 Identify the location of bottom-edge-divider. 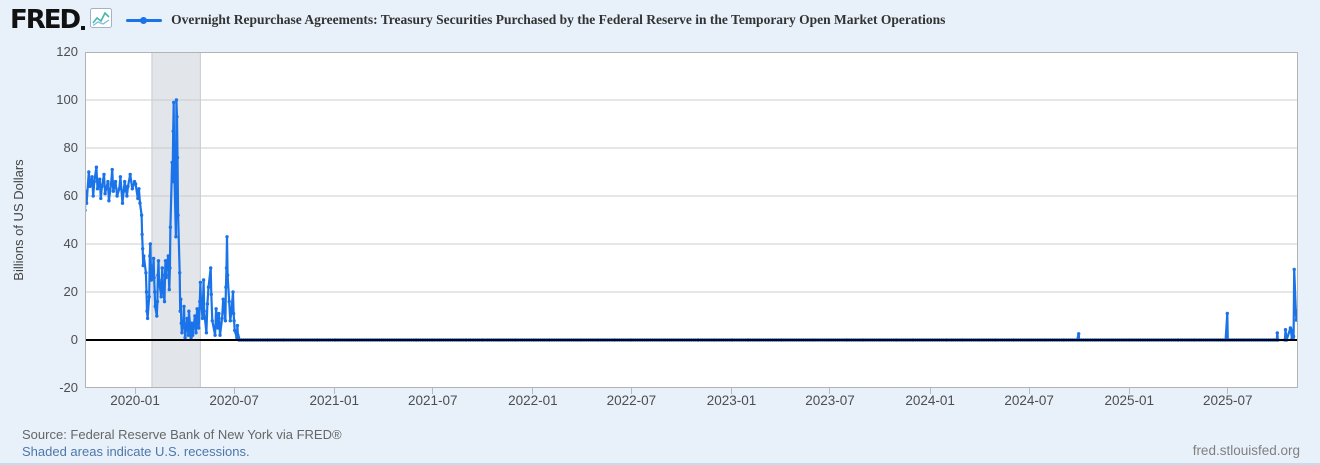
(660, 464).